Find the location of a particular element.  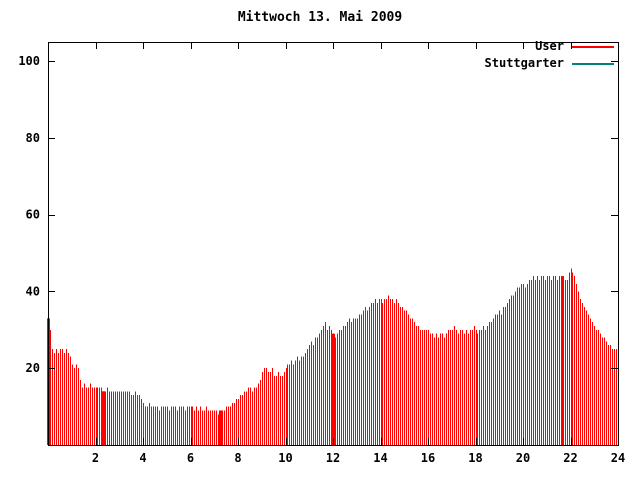

chart-title: Mittwoch 13. Mai 2009 is located at coordinates (320, 17).